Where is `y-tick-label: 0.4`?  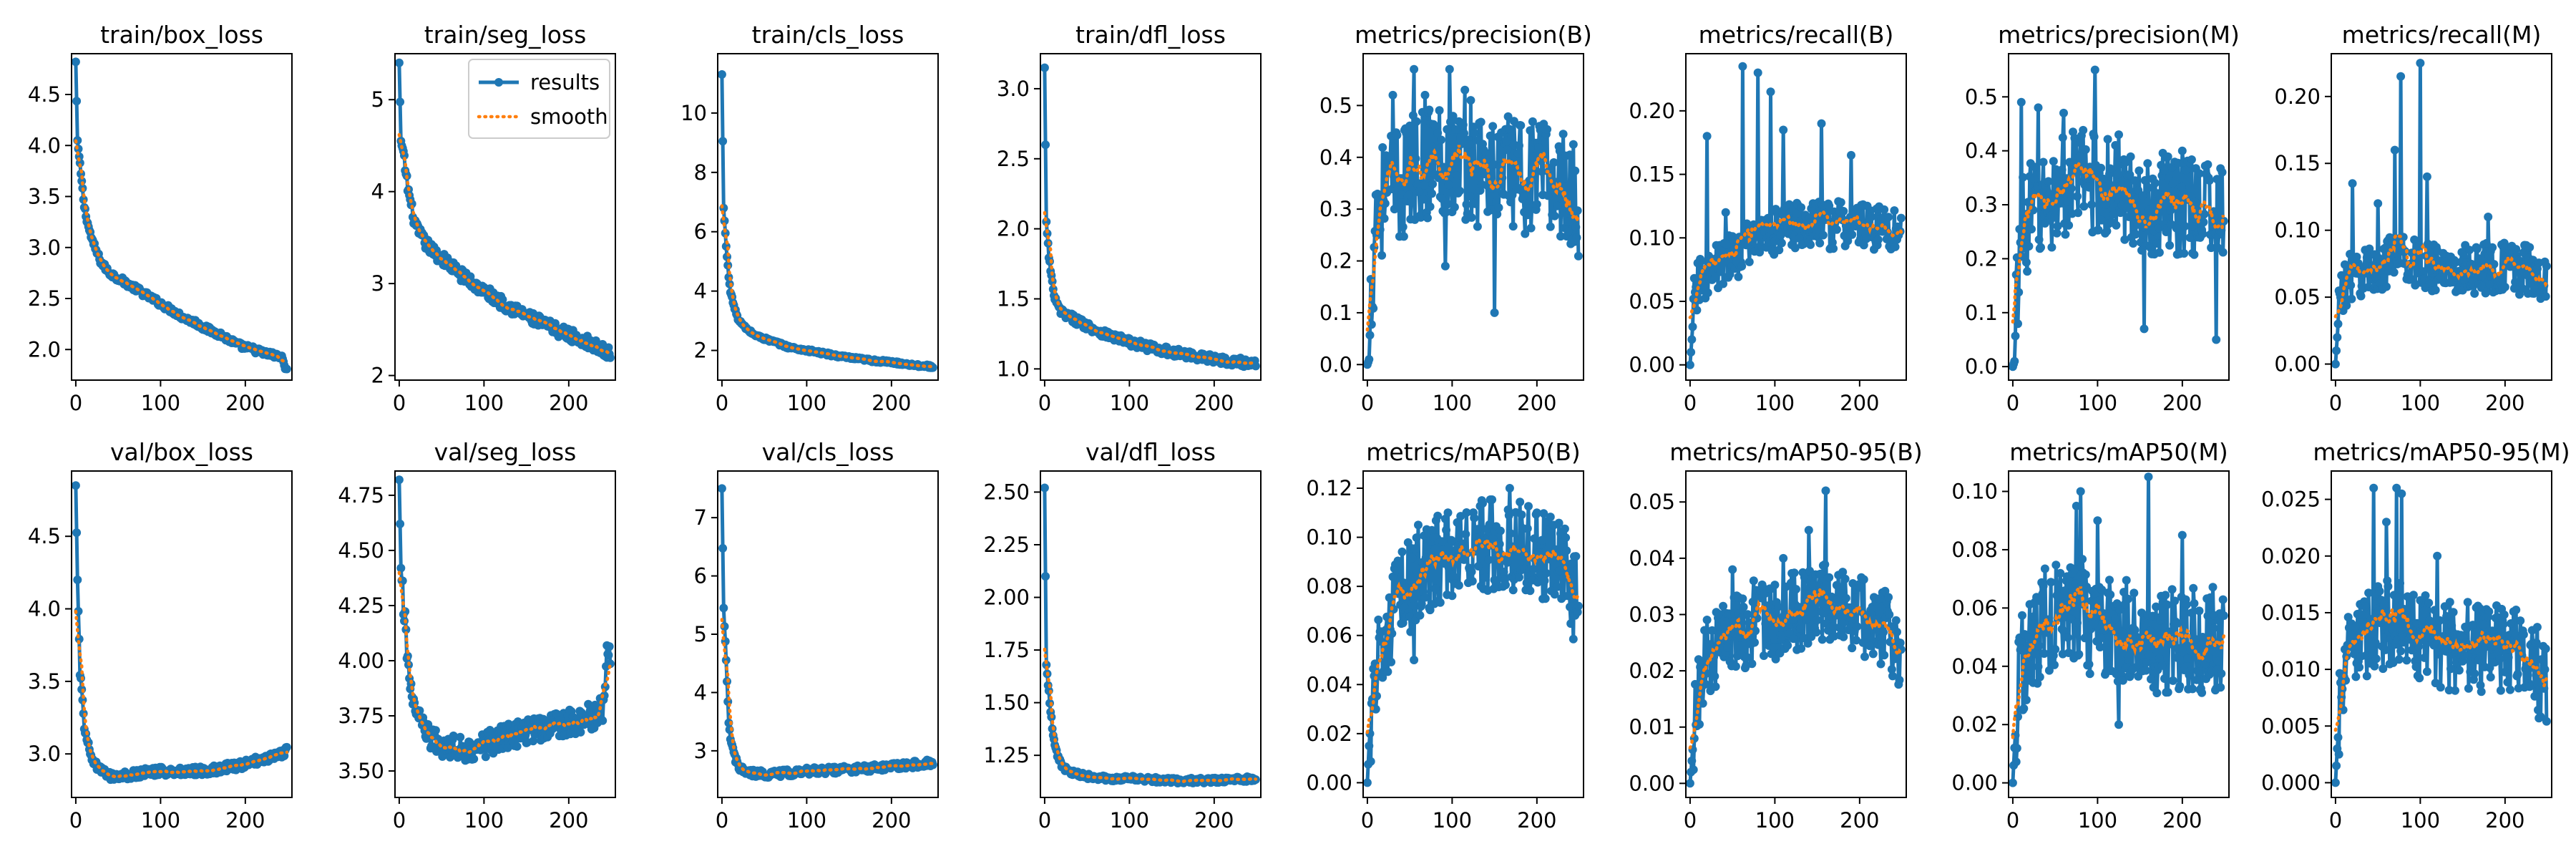 y-tick-label: 0.4 is located at coordinates (1981, 151).